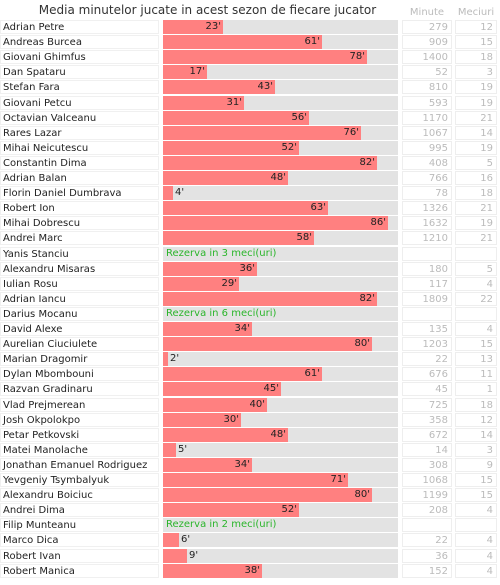  Describe the element at coordinates (79, 299) in the screenshot. I see `player-name: Adrian Iancu` at that location.